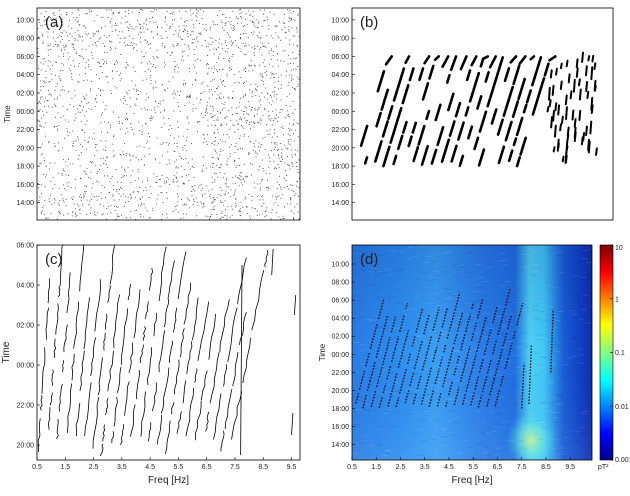  What do you see at coordinates (235, 467) in the screenshot?
I see `x-tick-label: 7.5` at bounding box center [235, 467].